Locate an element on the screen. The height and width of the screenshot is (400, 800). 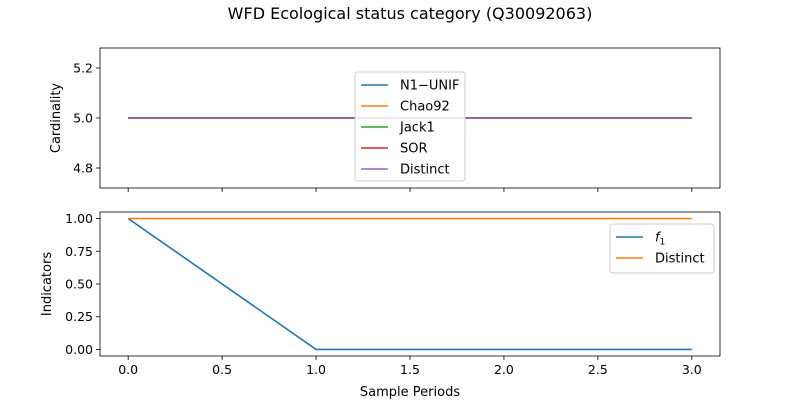
legend: f1 Distinct is located at coordinates (662, 248).